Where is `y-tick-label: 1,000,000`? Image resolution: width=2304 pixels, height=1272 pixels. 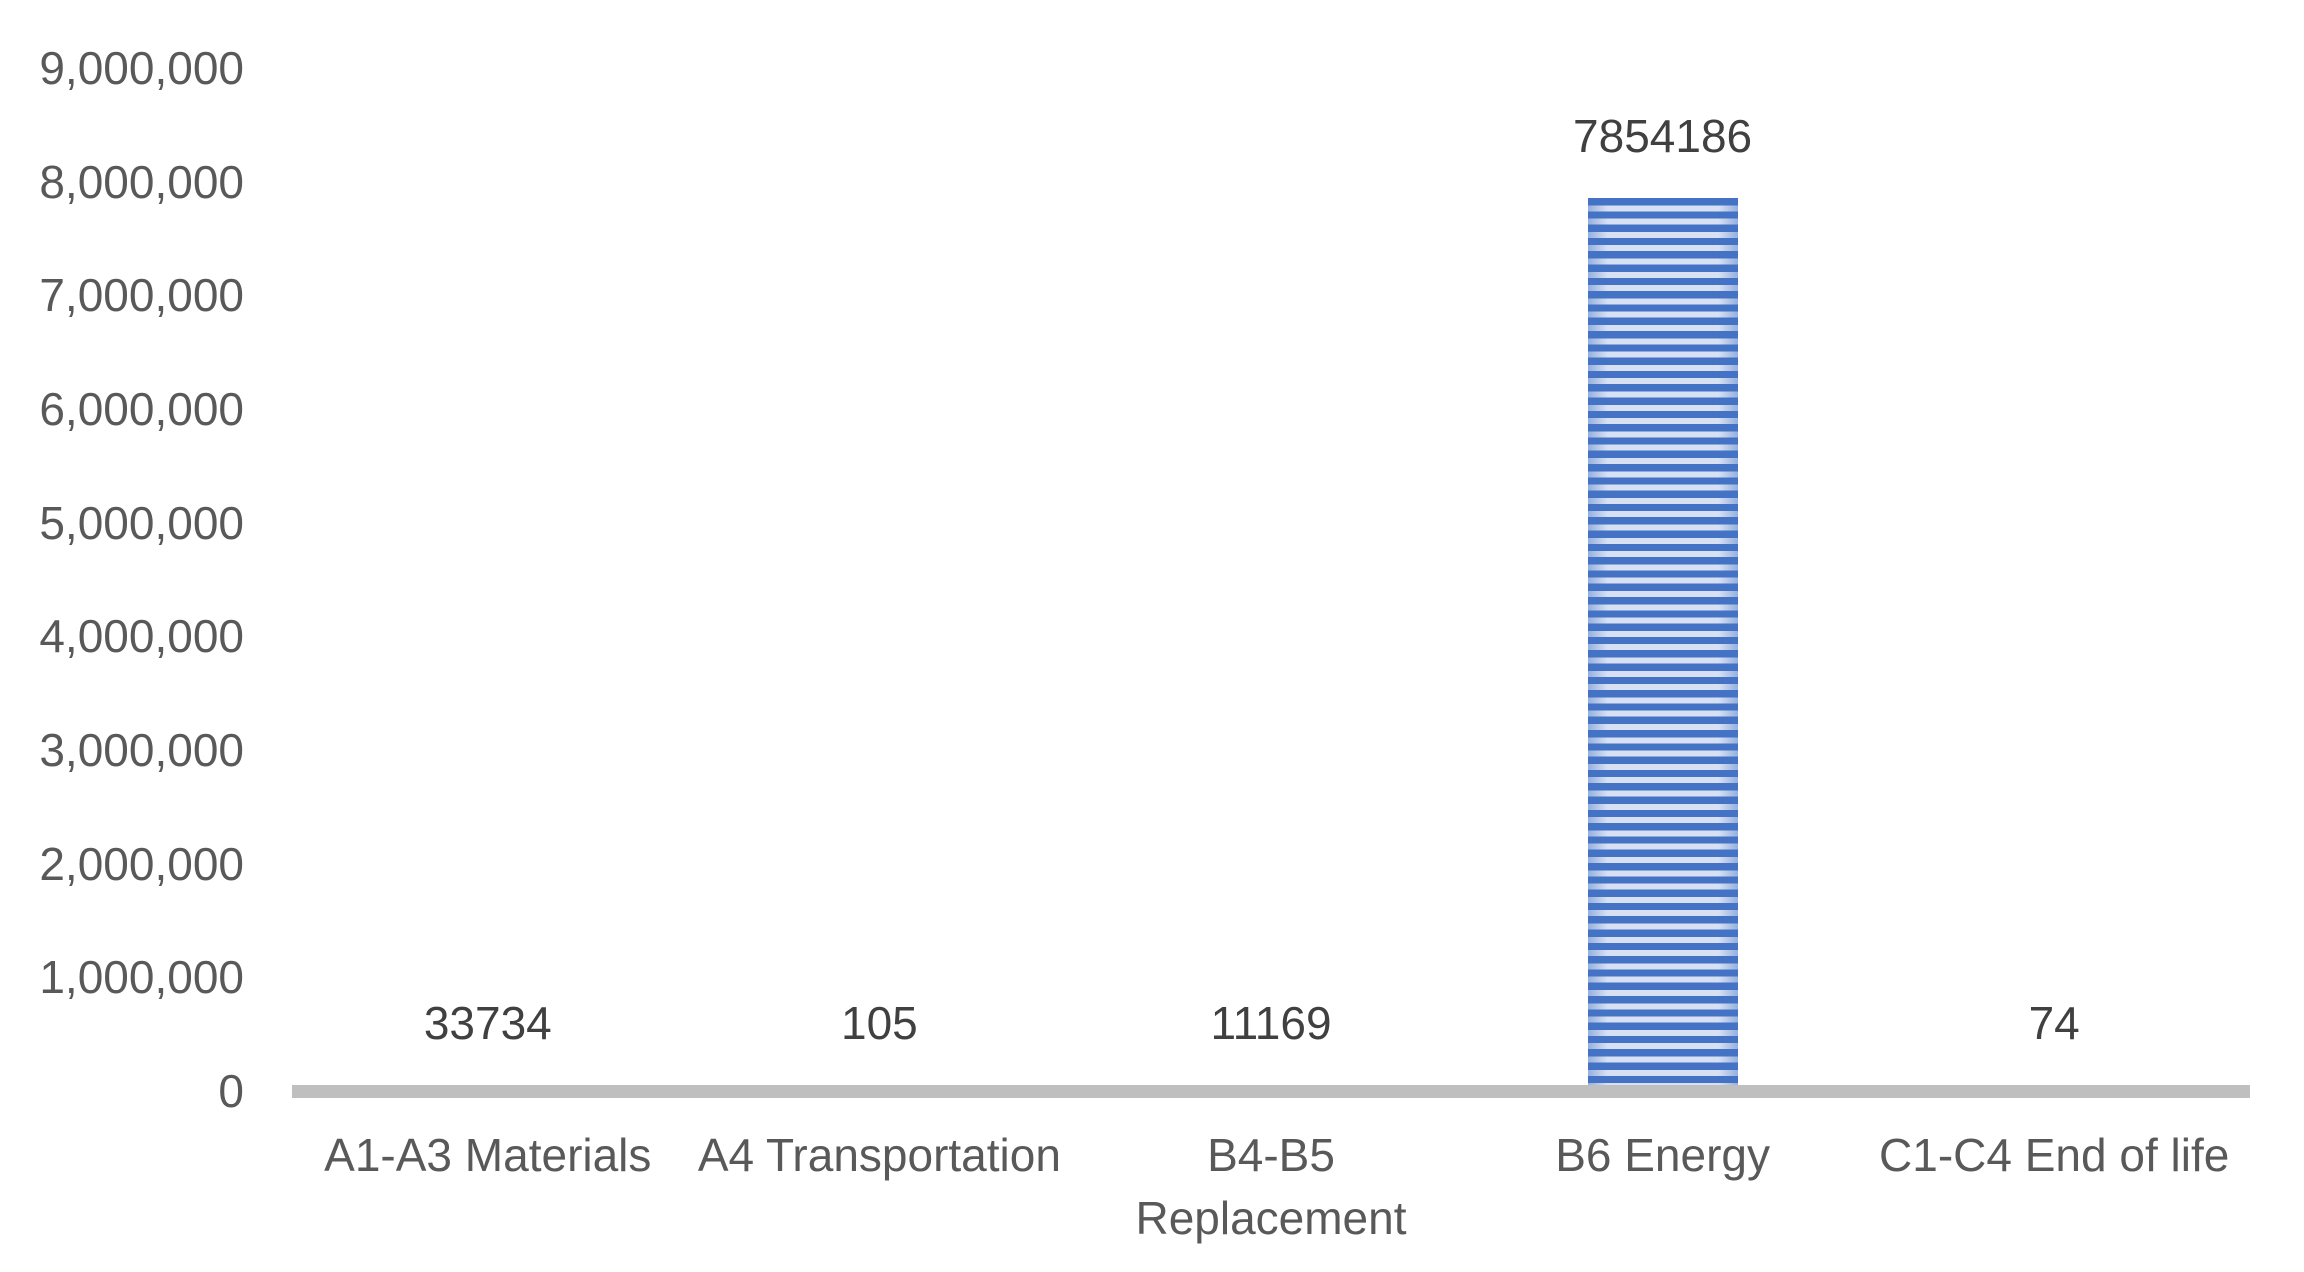 y-tick-label: 1,000,000 is located at coordinates (141, 977).